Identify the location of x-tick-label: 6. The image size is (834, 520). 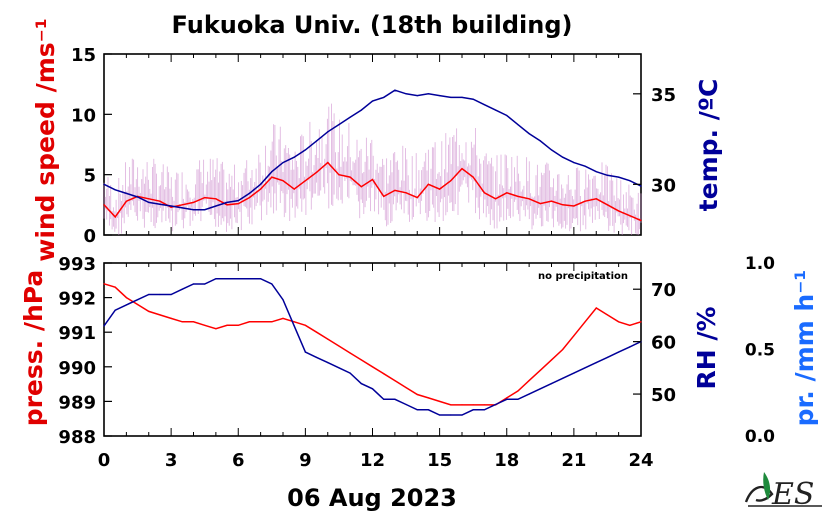
(238, 460).